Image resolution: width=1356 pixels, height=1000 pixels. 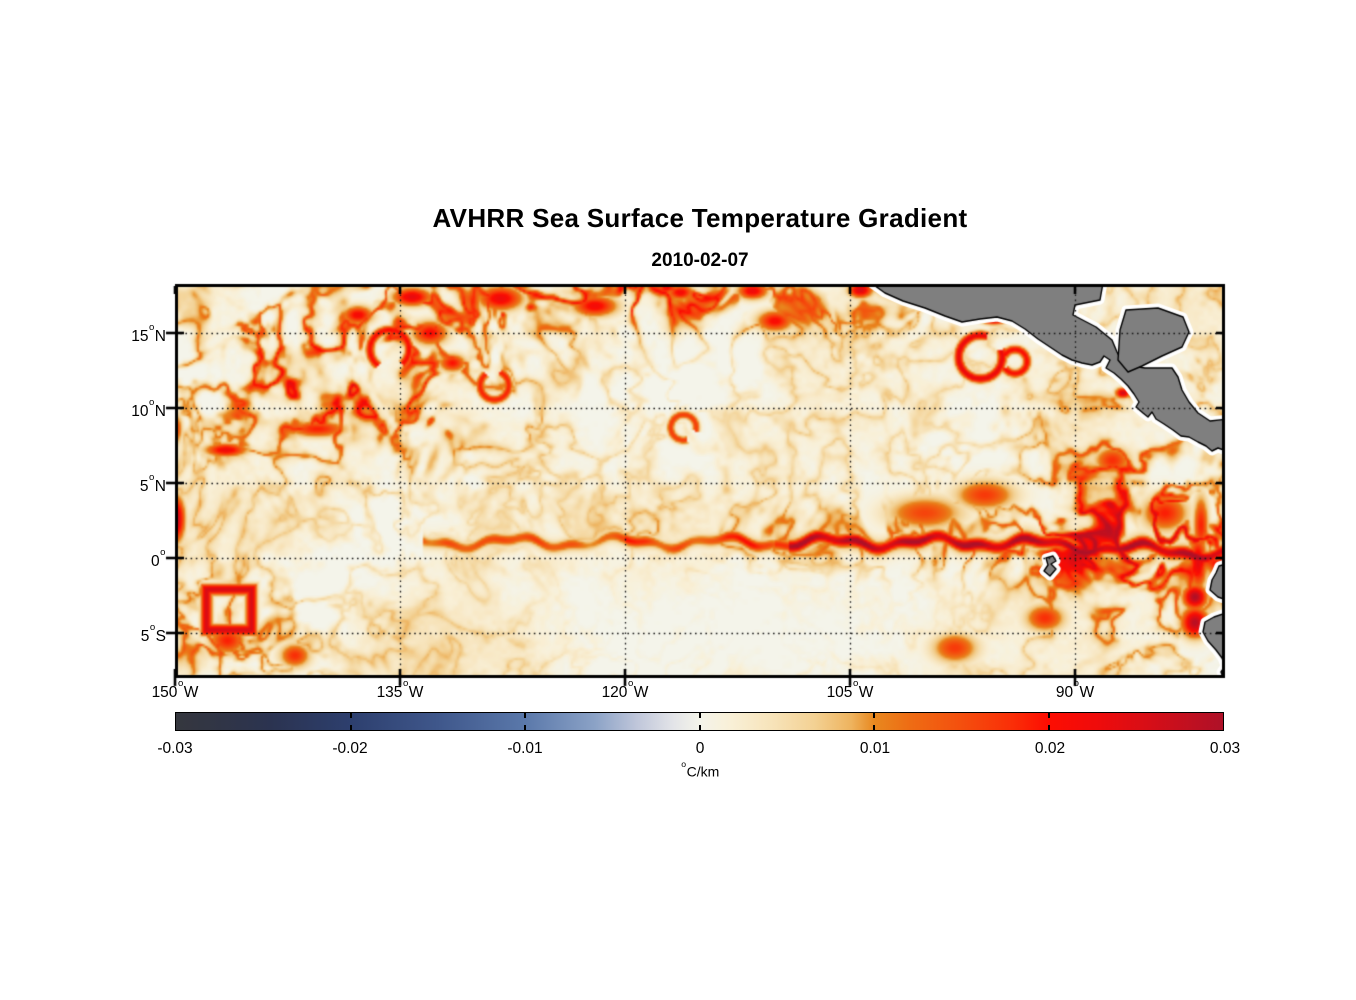 I want to click on colorbar-tick-label: -0.03, so click(x=175, y=748).